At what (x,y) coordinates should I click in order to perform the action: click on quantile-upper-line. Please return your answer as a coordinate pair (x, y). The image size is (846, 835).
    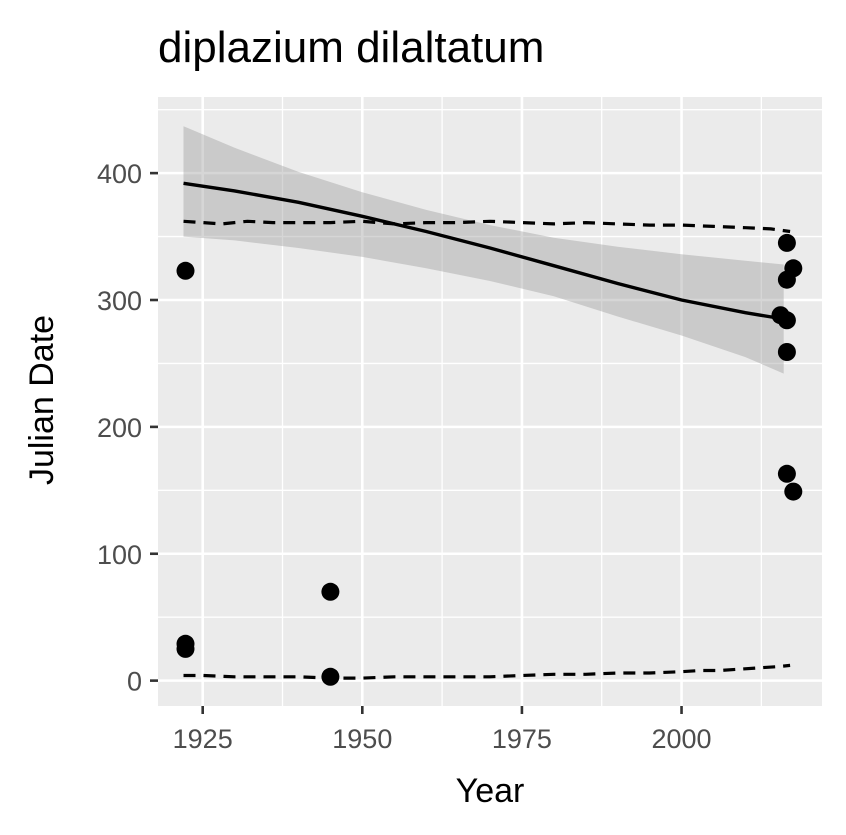
    Looking at the image, I should click on (487, 226).